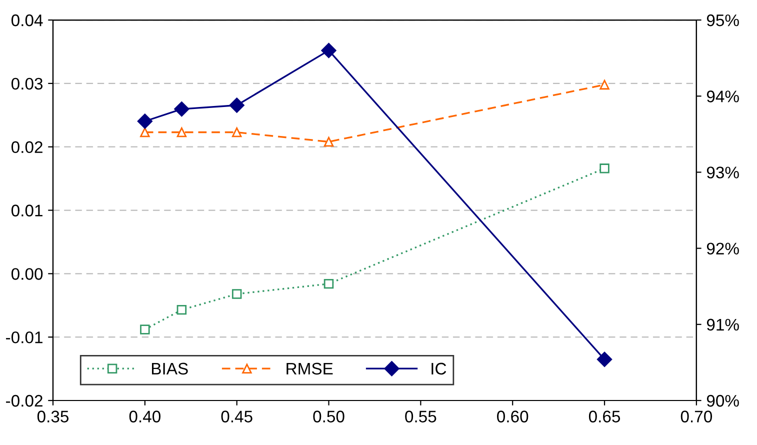 This screenshot has height=445, width=757. What do you see at coordinates (144, 416) in the screenshot?
I see `x-tick-label: 0.40` at bounding box center [144, 416].